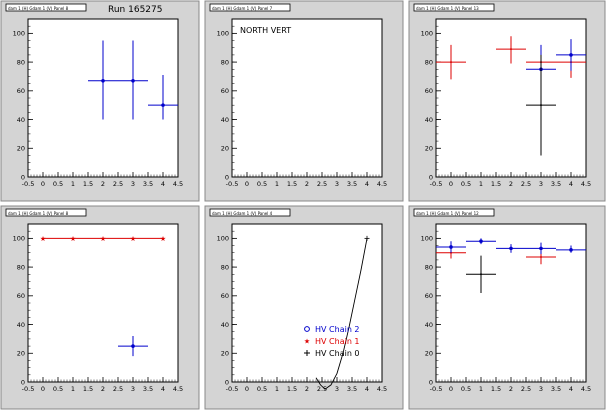 This screenshot has height=410, width=606. Describe the element at coordinates (135, 10) in the screenshot. I see `chart-title: Run 165275` at that location.